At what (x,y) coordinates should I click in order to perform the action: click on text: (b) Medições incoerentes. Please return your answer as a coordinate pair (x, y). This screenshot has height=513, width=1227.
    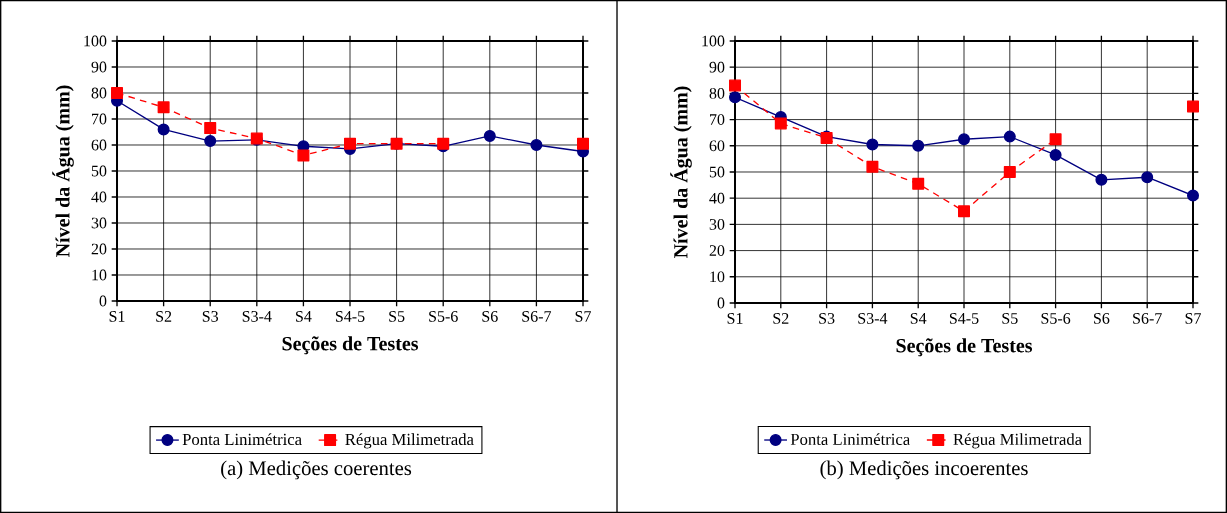
    Looking at the image, I should click on (924, 470).